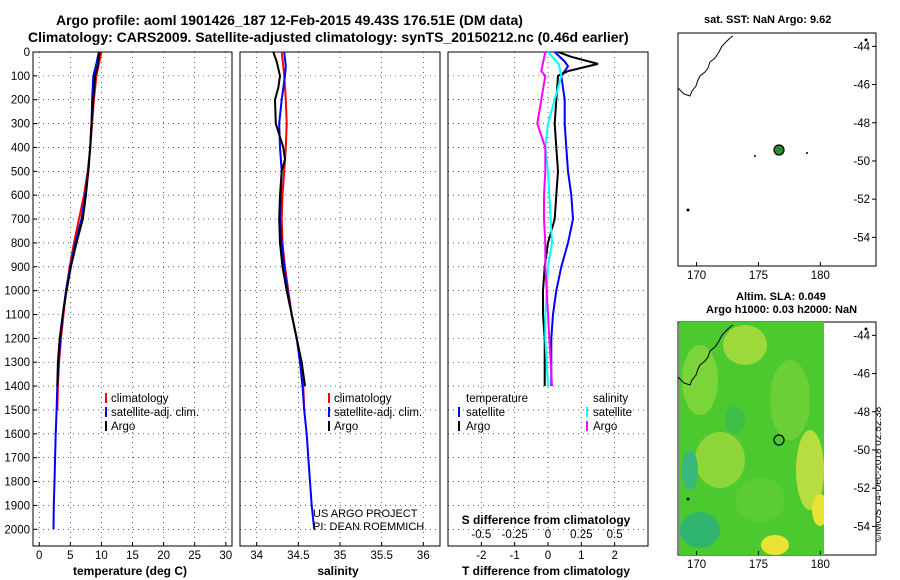 The width and height of the screenshot is (900, 580). What do you see at coordinates (132, 556) in the screenshot?
I see `x-tick-label: 15` at bounding box center [132, 556].